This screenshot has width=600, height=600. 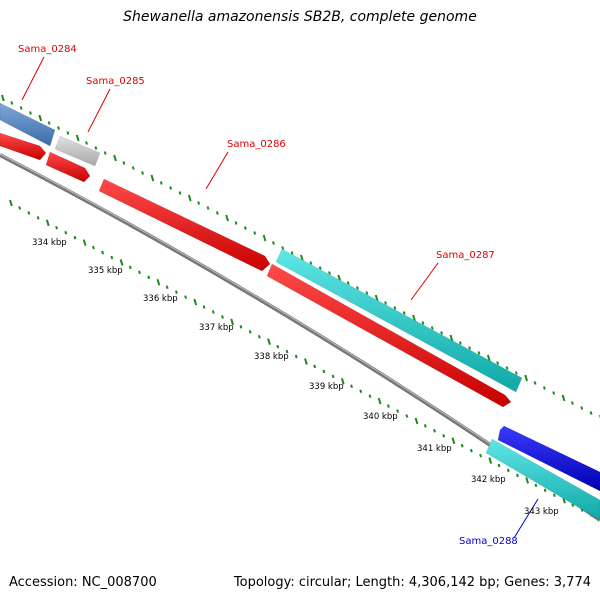 I want to click on gene-label-sama-0287: Sama_0287, so click(x=465, y=255).